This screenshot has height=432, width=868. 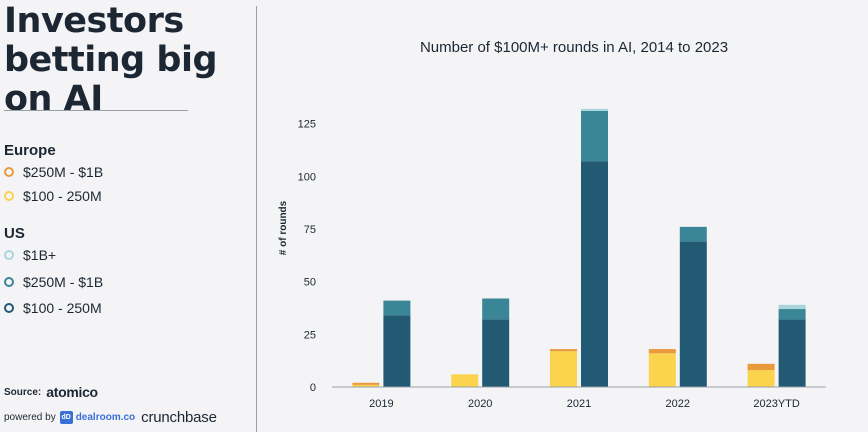 What do you see at coordinates (111, 60) in the screenshot?
I see `headline: Investors betting big on AI` at bounding box center [111, 60].